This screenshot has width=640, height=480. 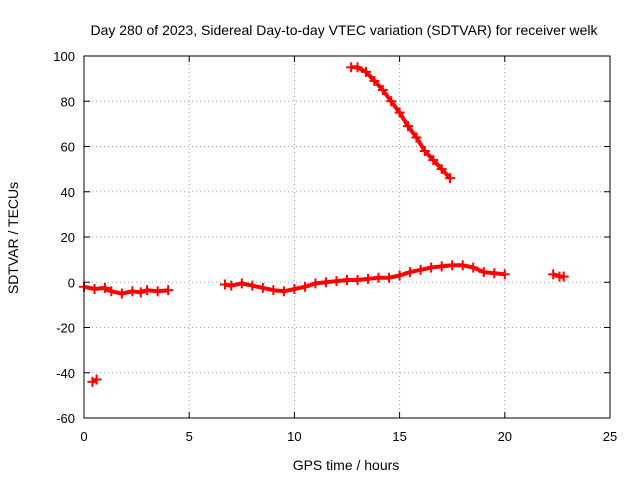 What do you see at coordinates (68, 101) in the screenshot?
I see `y-tick-label: 80` at bounding box center [68, 101].